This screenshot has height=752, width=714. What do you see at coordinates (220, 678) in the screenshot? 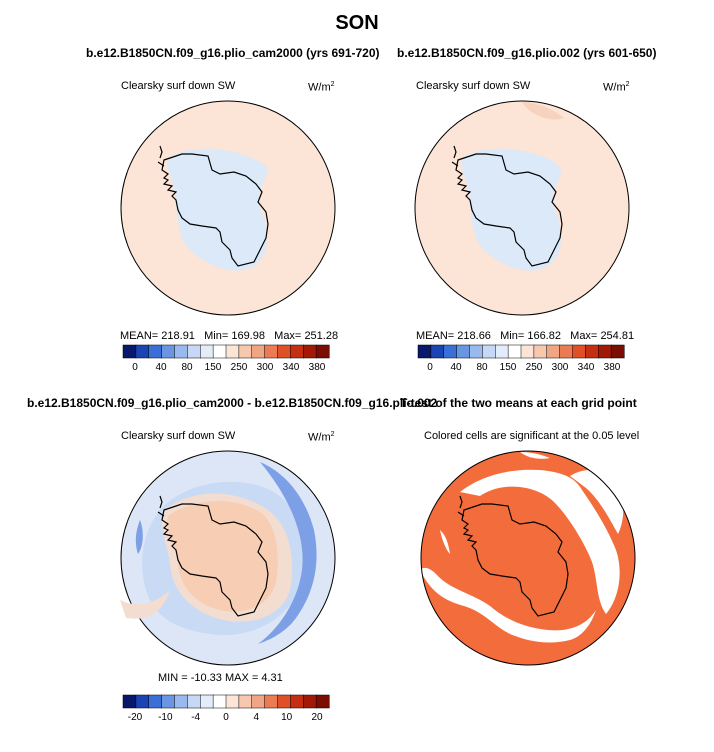
I see `stats-bottom-left: MIN = -10.33 MAX = 4.31` at bounding box center [220, 678].